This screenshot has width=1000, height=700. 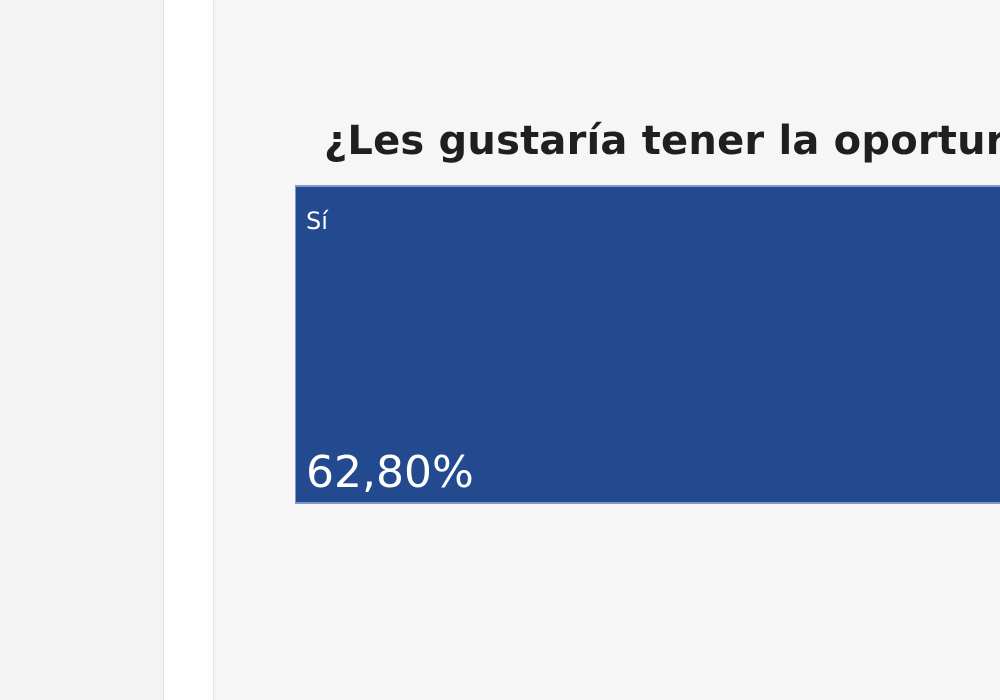 I want to click on tile-label: Sí, so click(x=317, y=221).